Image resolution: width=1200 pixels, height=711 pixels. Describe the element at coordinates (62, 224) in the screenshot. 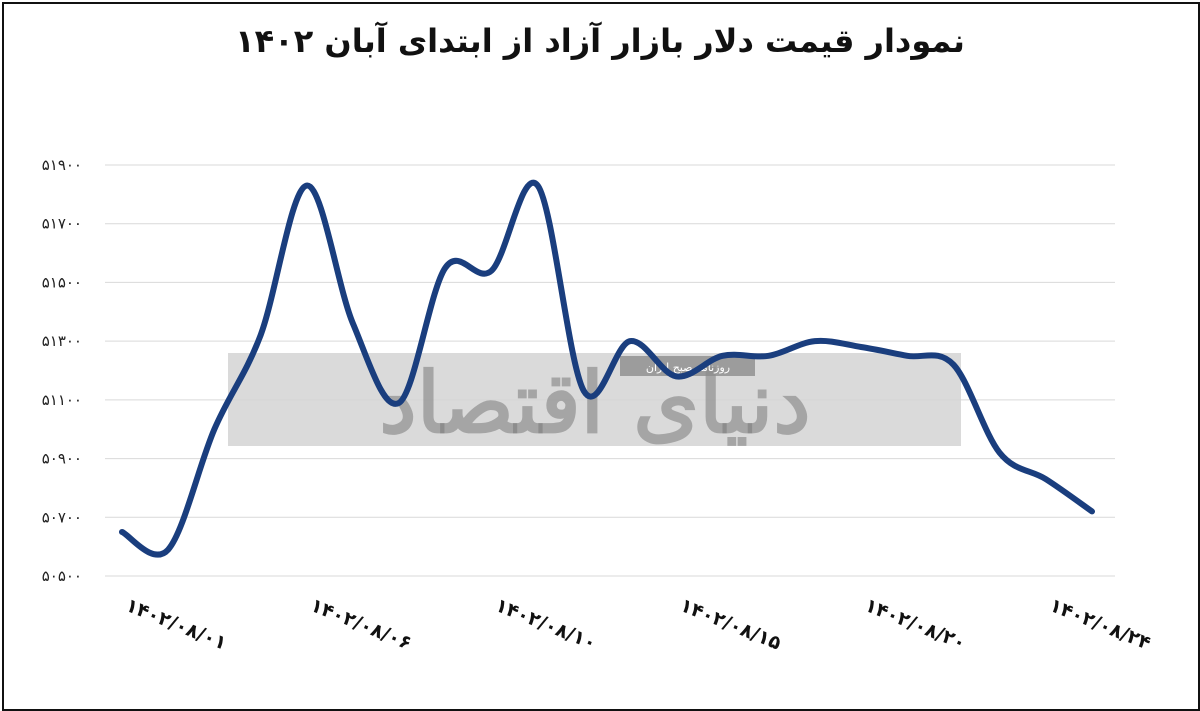

I see `y-tick-label: ۵۱۷۰۰` at that location.